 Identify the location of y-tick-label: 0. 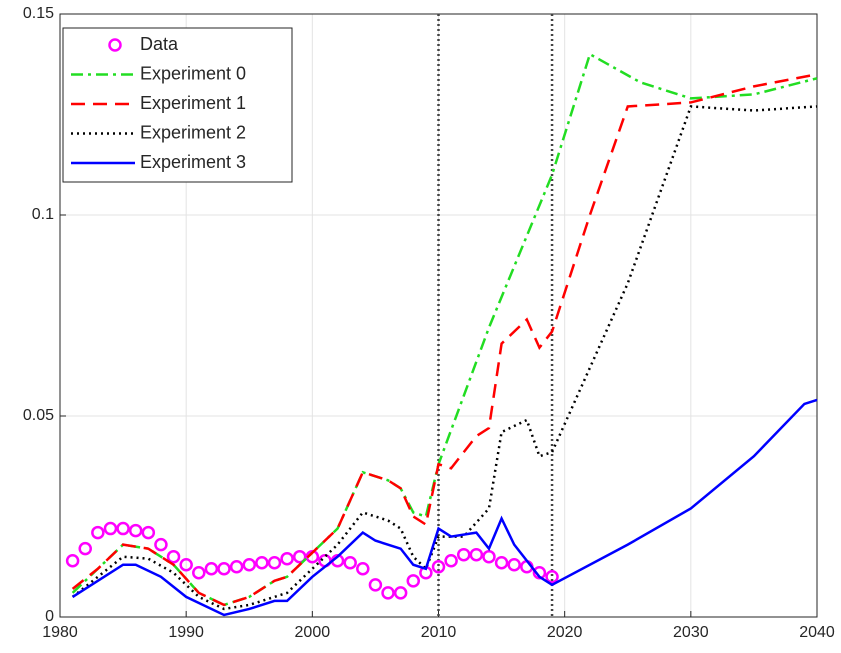
(49, 616).